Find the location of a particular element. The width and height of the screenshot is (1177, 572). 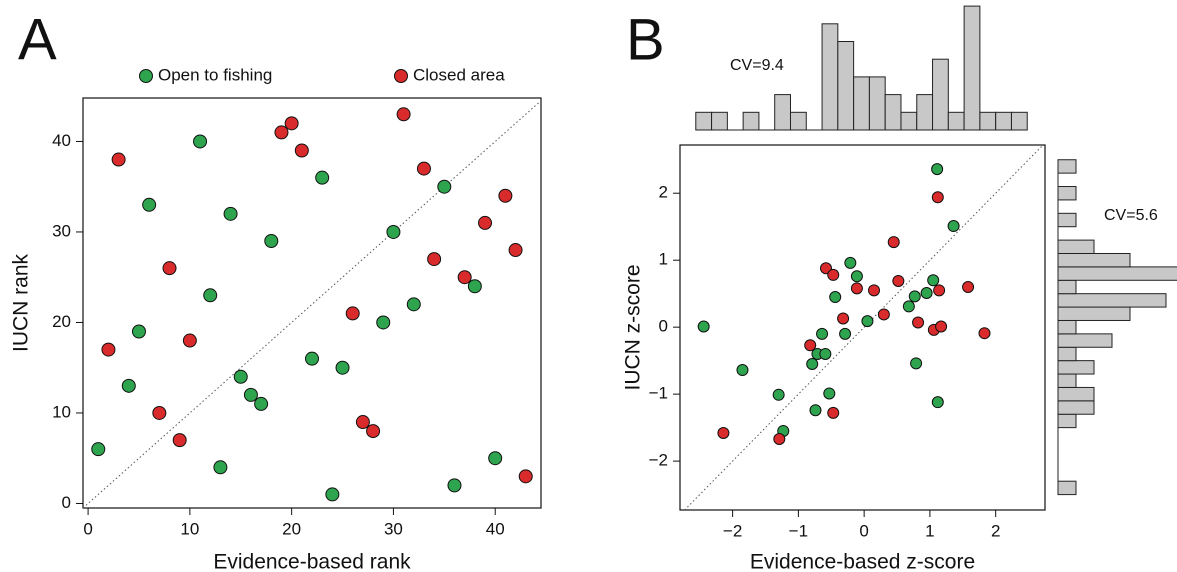

y-tick-label: 20 is located at coordinates (61, 321).